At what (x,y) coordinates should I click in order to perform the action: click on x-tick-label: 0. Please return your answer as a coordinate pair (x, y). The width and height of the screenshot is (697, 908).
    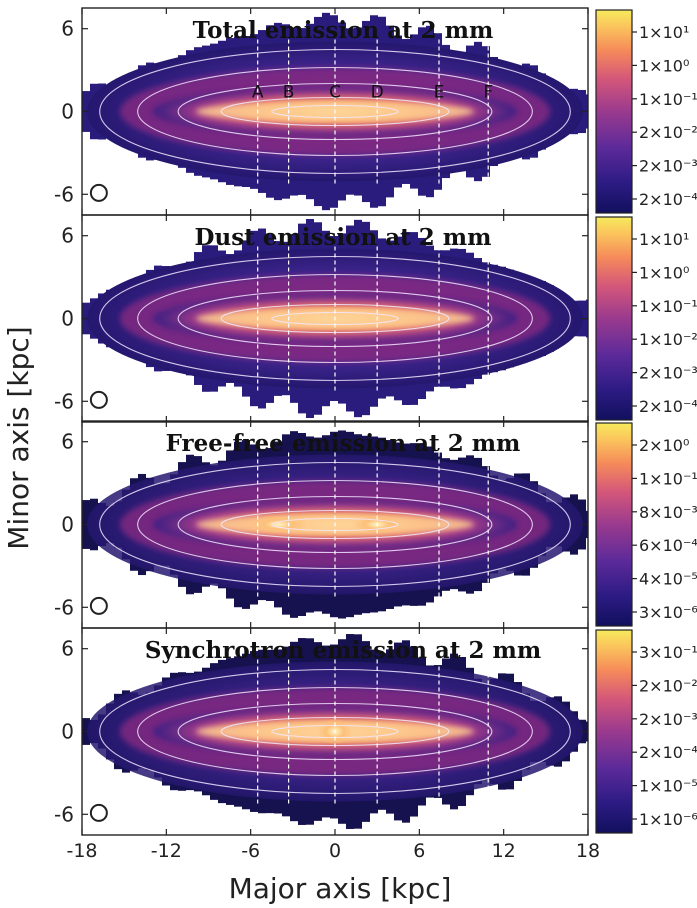
    Looking at the image, I should click on (335, 851).